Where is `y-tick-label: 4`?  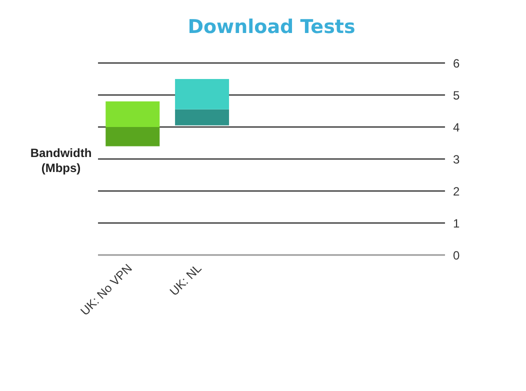
y-tick-label: 4 is located at coordinates (456, 127).